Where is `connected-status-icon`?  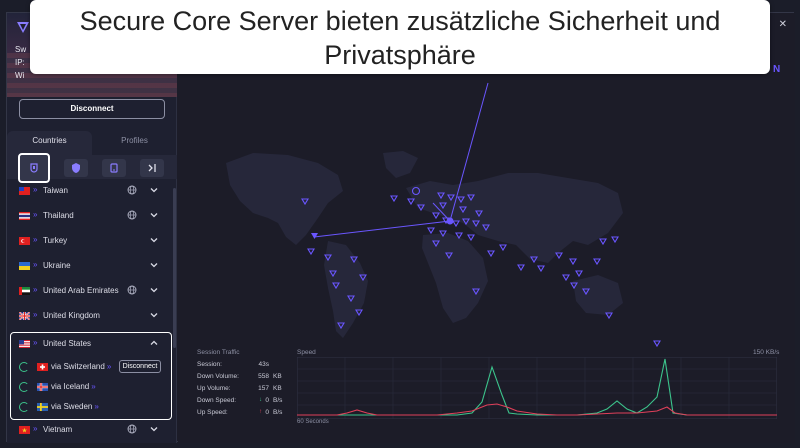 connected-status-icon is located at coordinates (24, 367).